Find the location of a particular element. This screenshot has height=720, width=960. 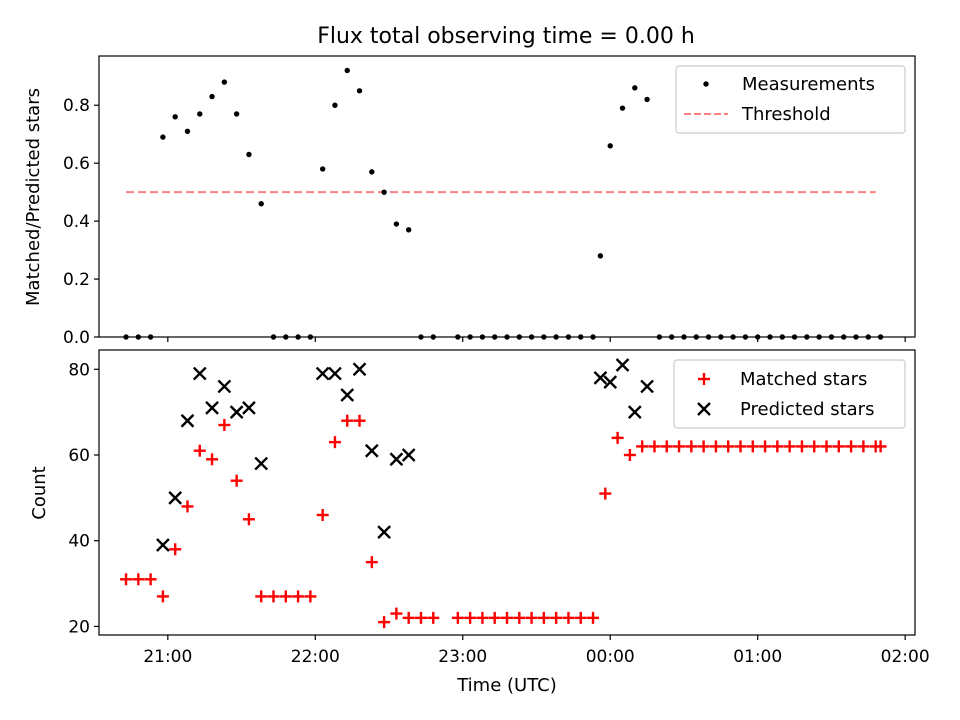

count-legend-marker-matched is located at coordinates (704, 379).